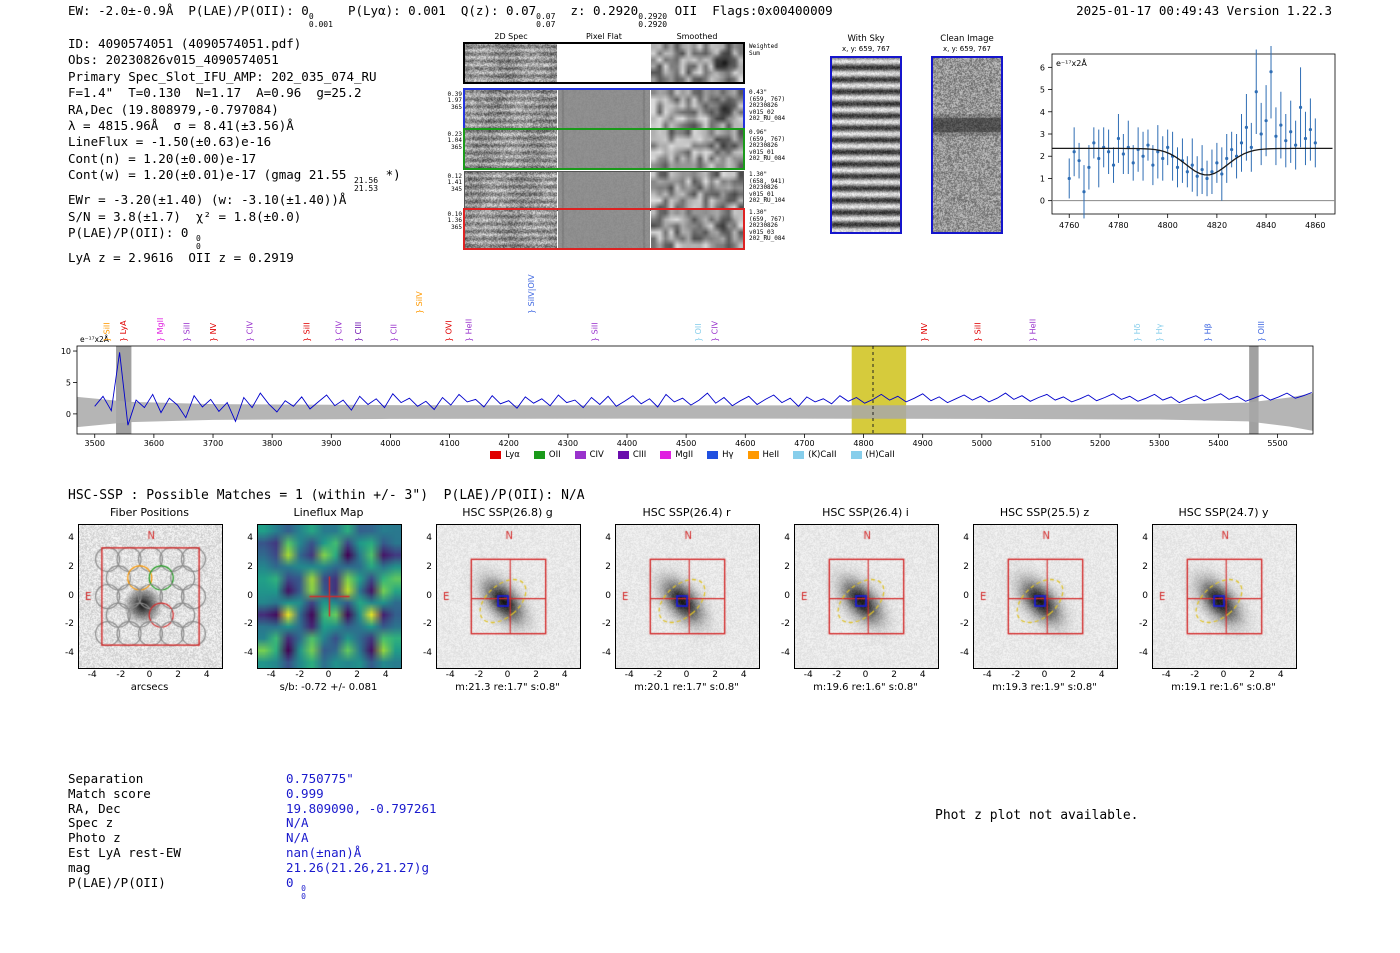 Image resolution: width=1400 pixels, height=953 pixels. I want to click on spectrum-line, so click(703, 389).